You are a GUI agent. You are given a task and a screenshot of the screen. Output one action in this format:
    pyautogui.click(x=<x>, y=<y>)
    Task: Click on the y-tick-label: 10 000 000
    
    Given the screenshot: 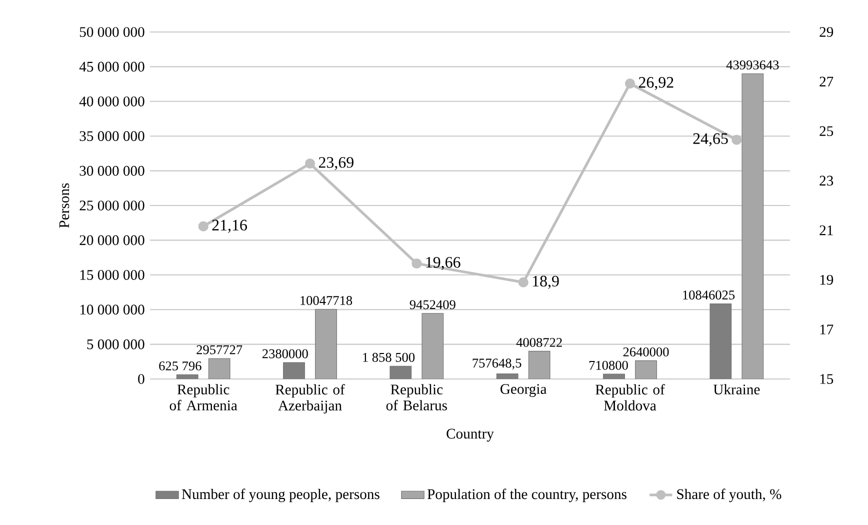 What is the action you would take?
    pyautogui.click(x=112, y=309)
    